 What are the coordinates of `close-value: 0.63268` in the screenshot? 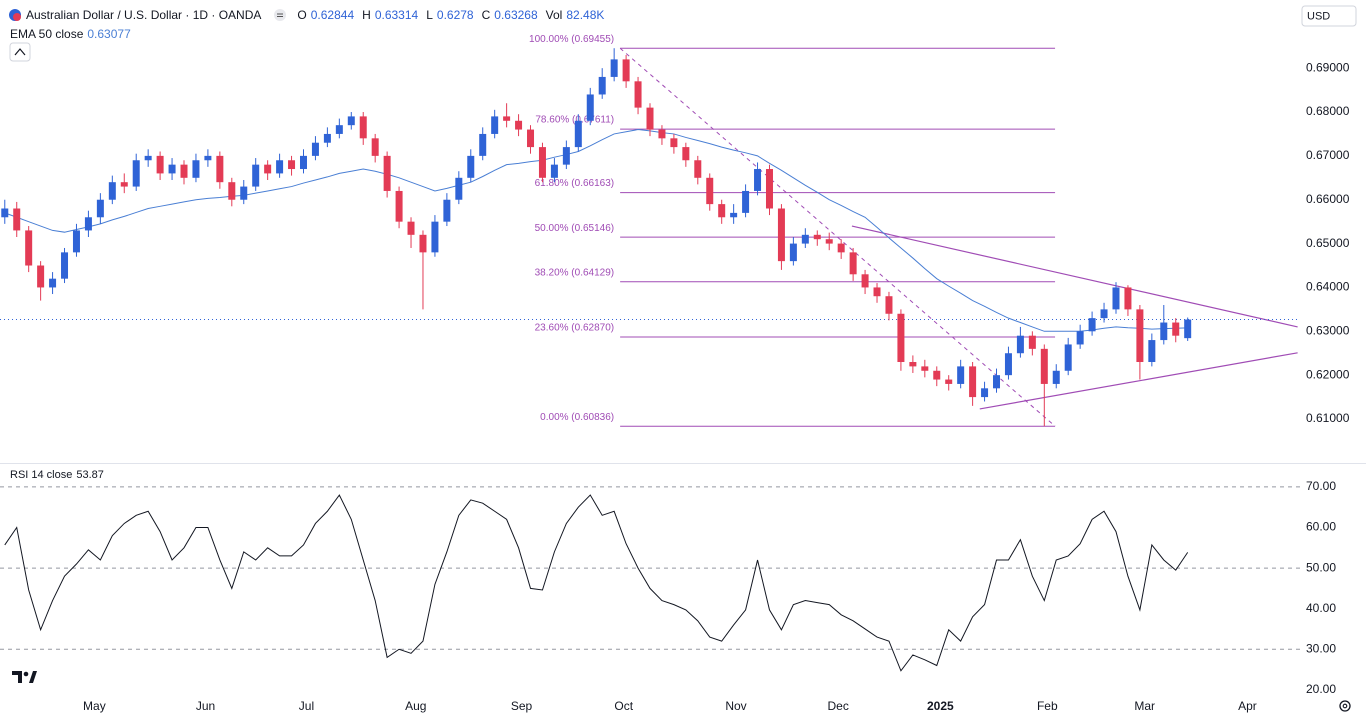 It's located at (516, 15).